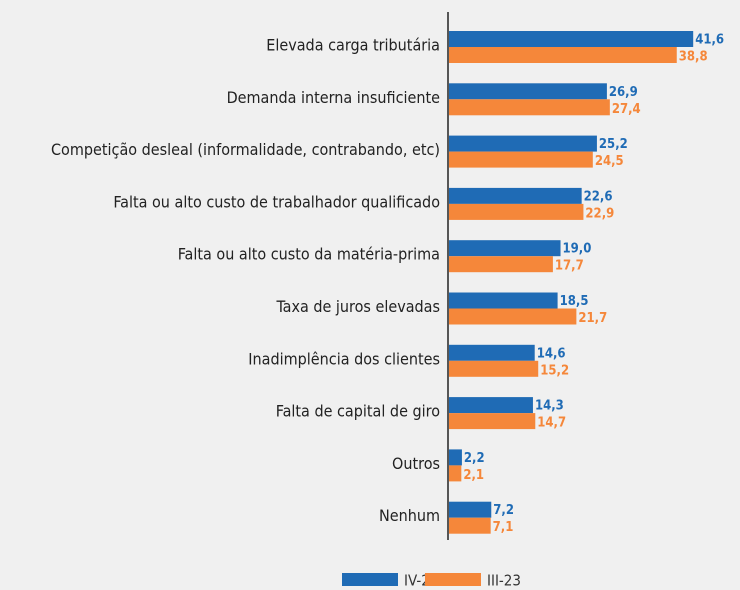 Image resolution: width=740 pixels, height=590 pixels. What do you see at coordinates (613, 144) in the screenshot?
I see `value-label: 25,2` at bounding box center [613, 144].